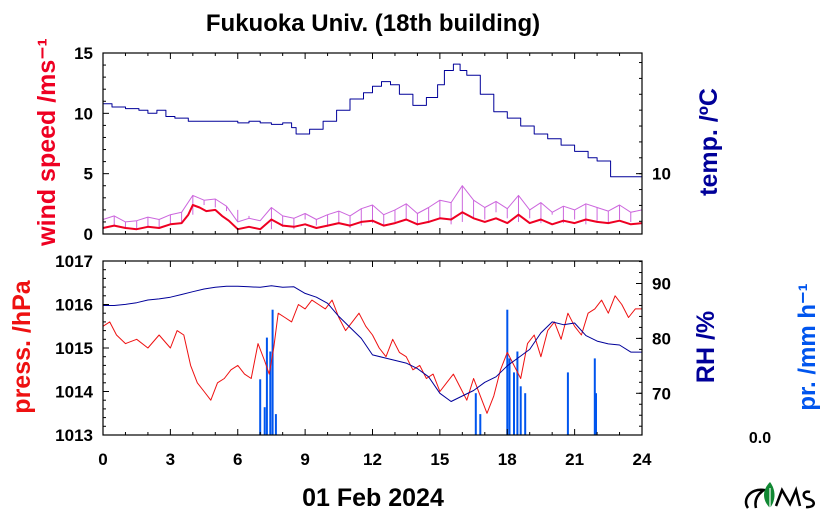  I want to click on y-tick-label: 10, so click(83, 113).